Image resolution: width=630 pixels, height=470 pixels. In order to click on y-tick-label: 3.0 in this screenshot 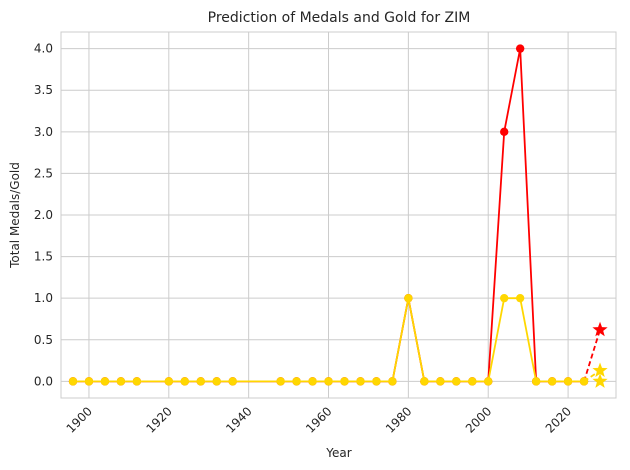, I will do `click(43, 132)`.